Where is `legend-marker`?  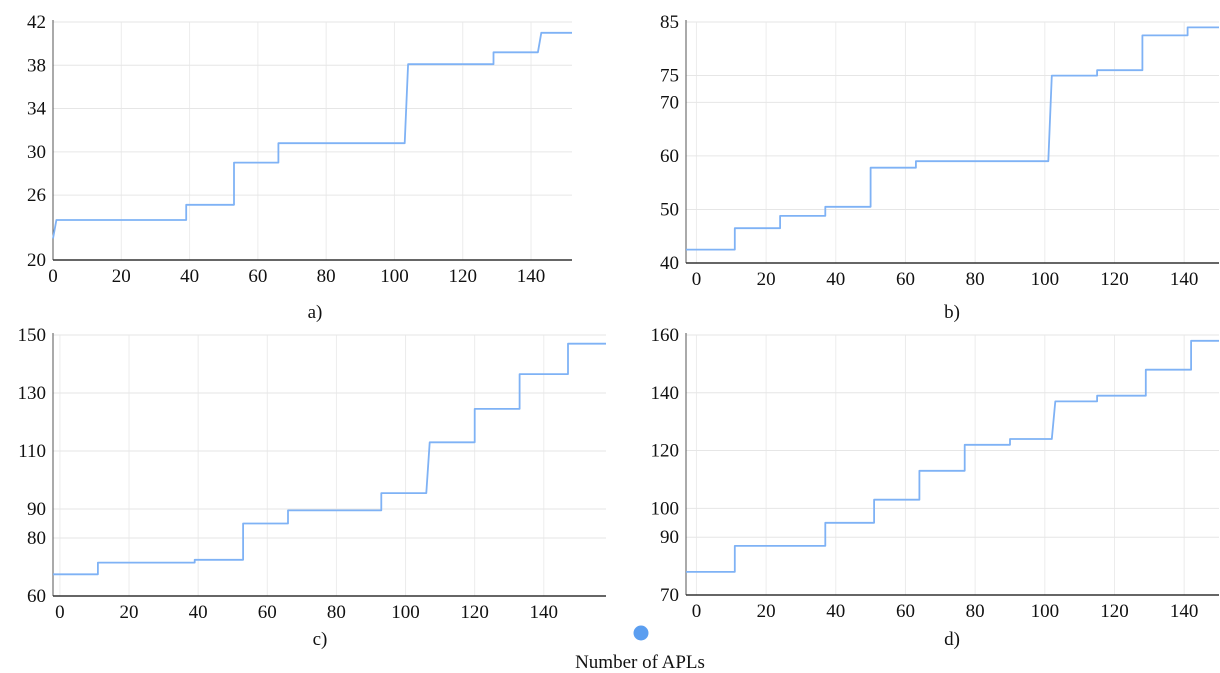
legend-marker is located at coordinates (641, 633).